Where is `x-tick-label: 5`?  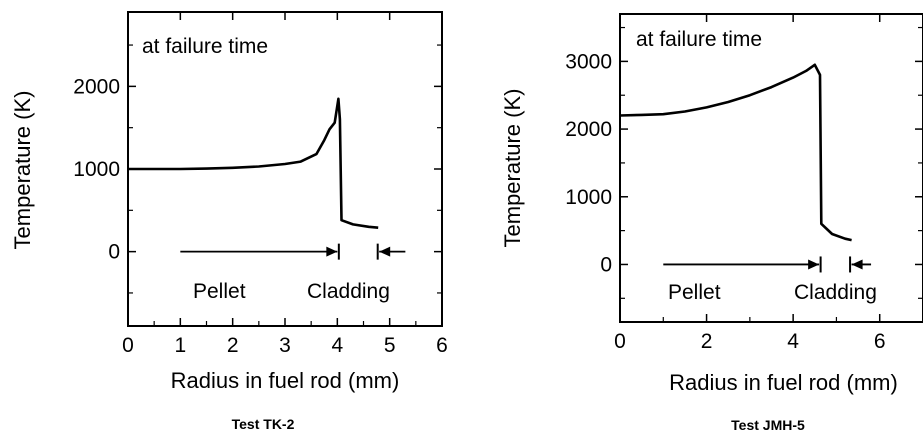
x-tick-label: 5 is located at coordinates (390, 345).